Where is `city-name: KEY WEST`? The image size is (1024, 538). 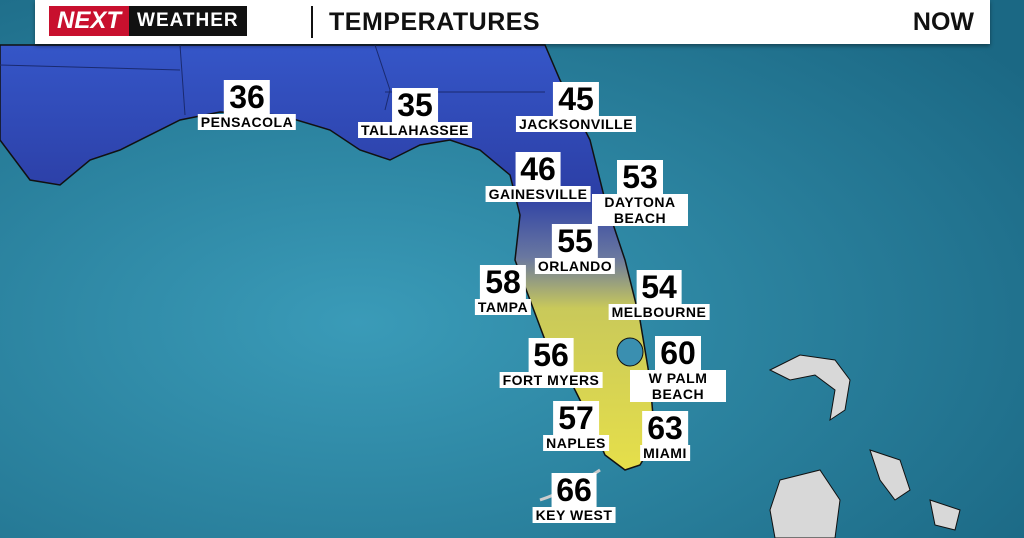
city-name: KEY WEST is located at coordinates (574, 515).